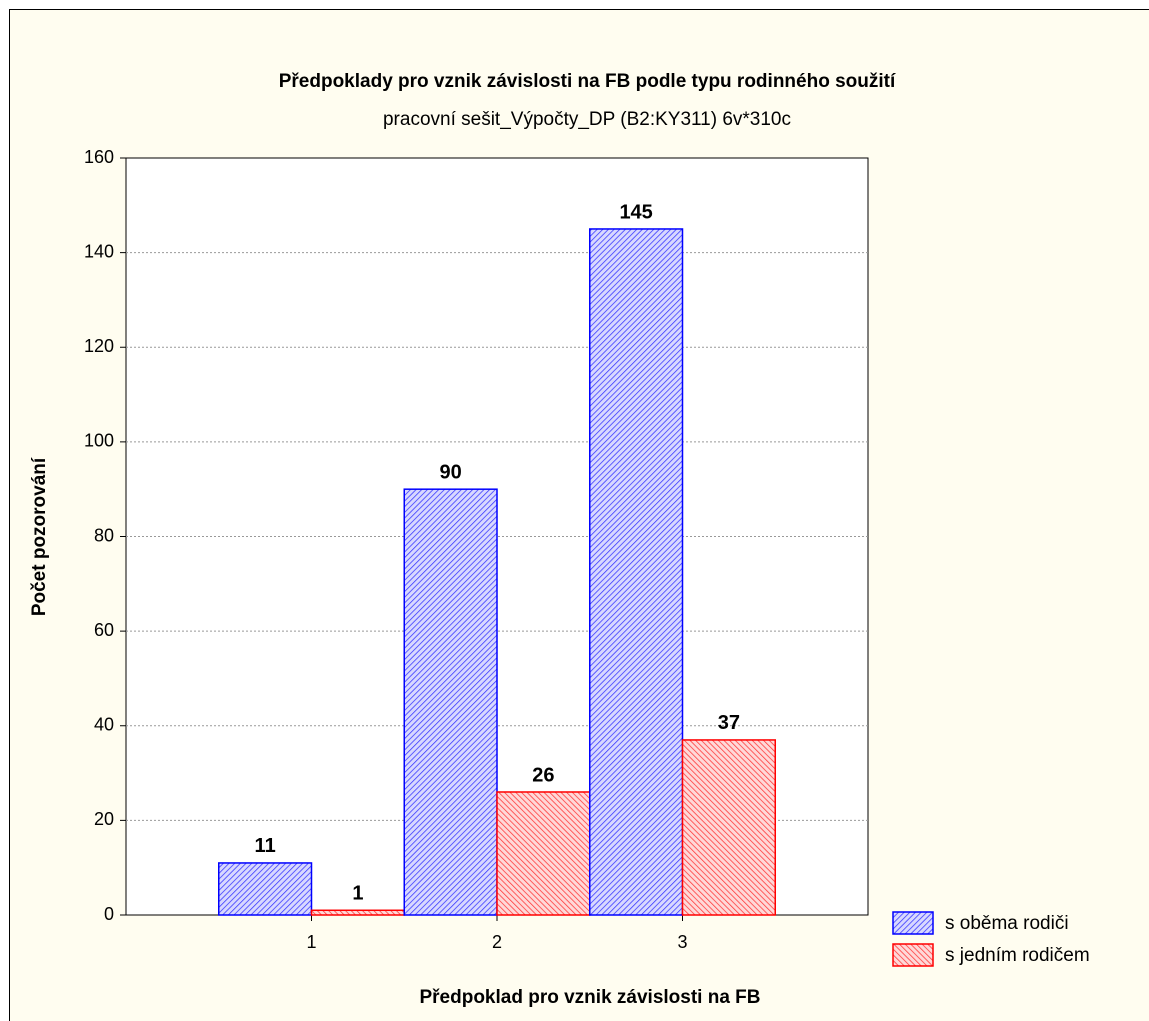  Describe the element at coordinates (543, 775) in the screenshot. I see `value-label: 26` at that location.